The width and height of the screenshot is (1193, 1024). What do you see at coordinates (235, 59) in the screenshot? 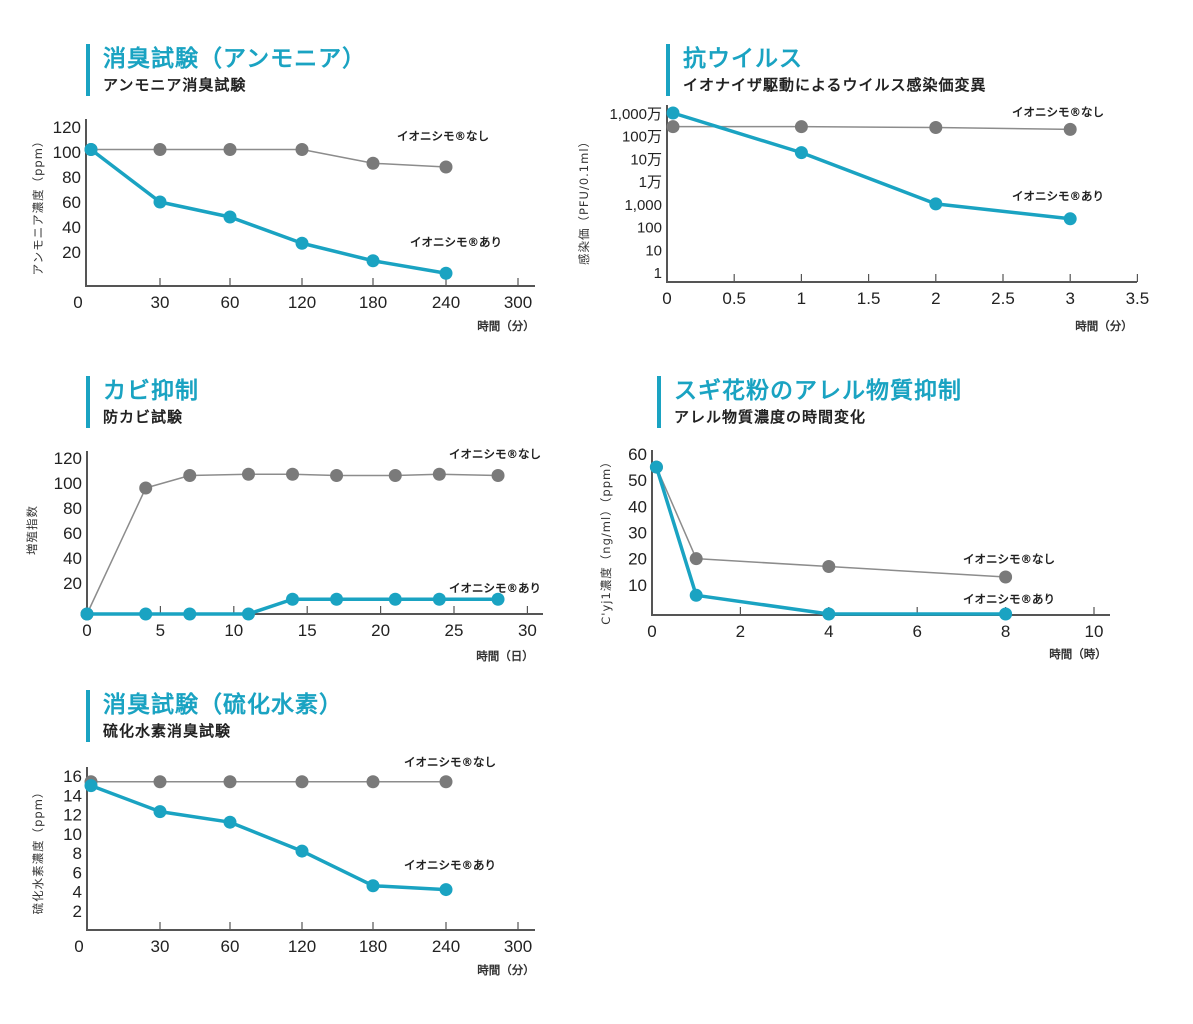
I see `chart-title: 消臭試験（アンモニア）` at bounding box center [235, 59].